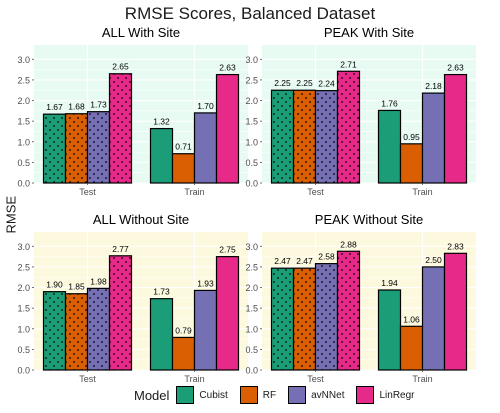  What do you see at coordinates (183, 330) in the screenshot?
I see `data-label: 0.79` at bounding box center [183, 330].